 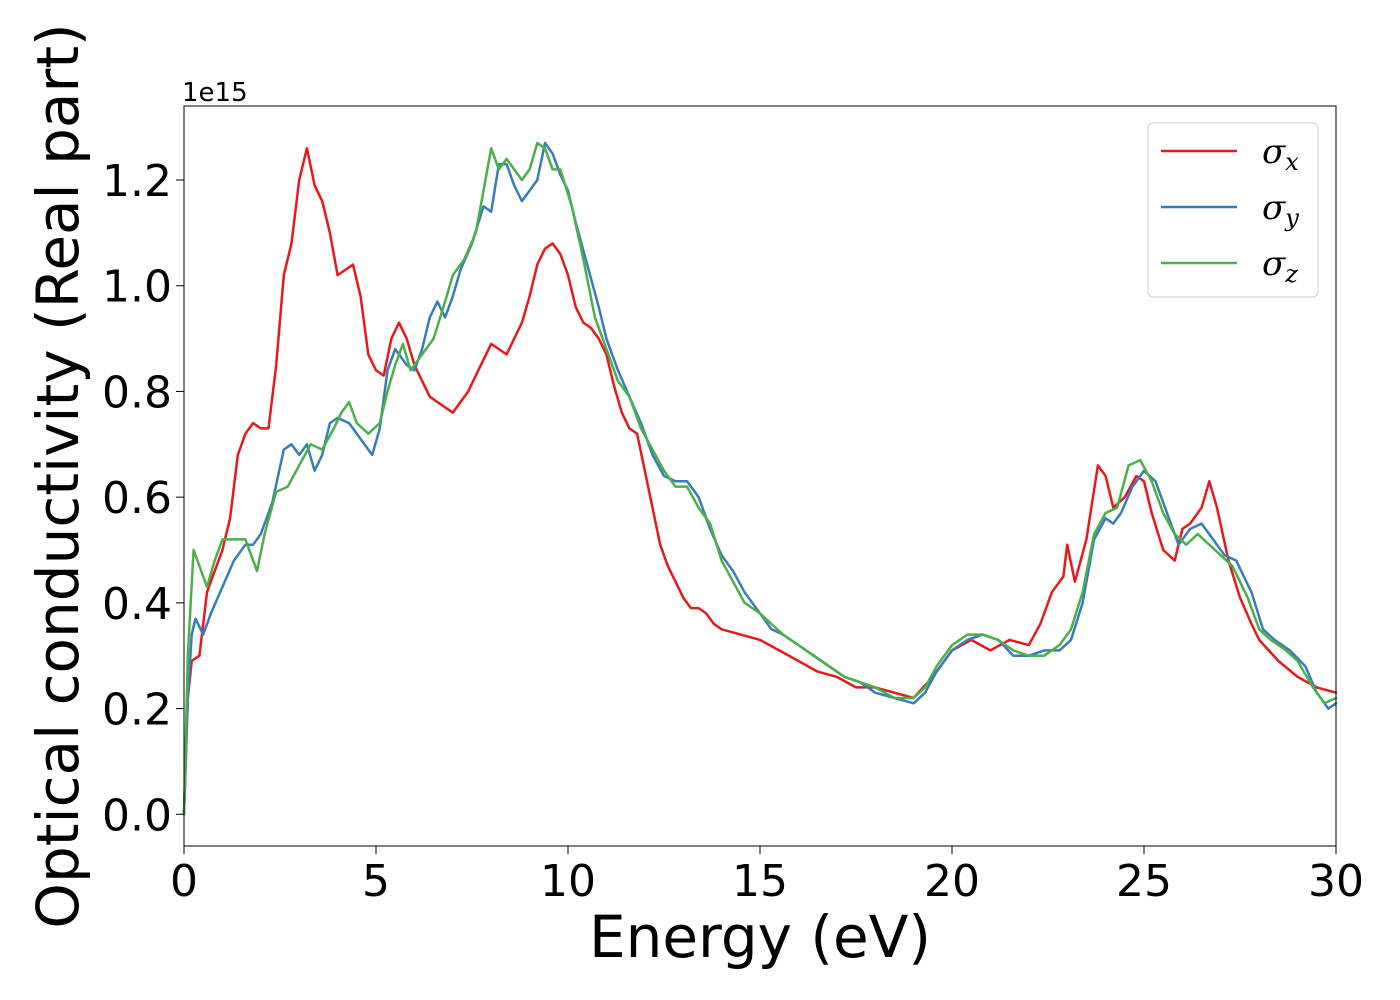 What do you see at coordinates (1280, 154) in the screenshot?
I see `legend-label-x: σx` at bounding box center [1280, 154].